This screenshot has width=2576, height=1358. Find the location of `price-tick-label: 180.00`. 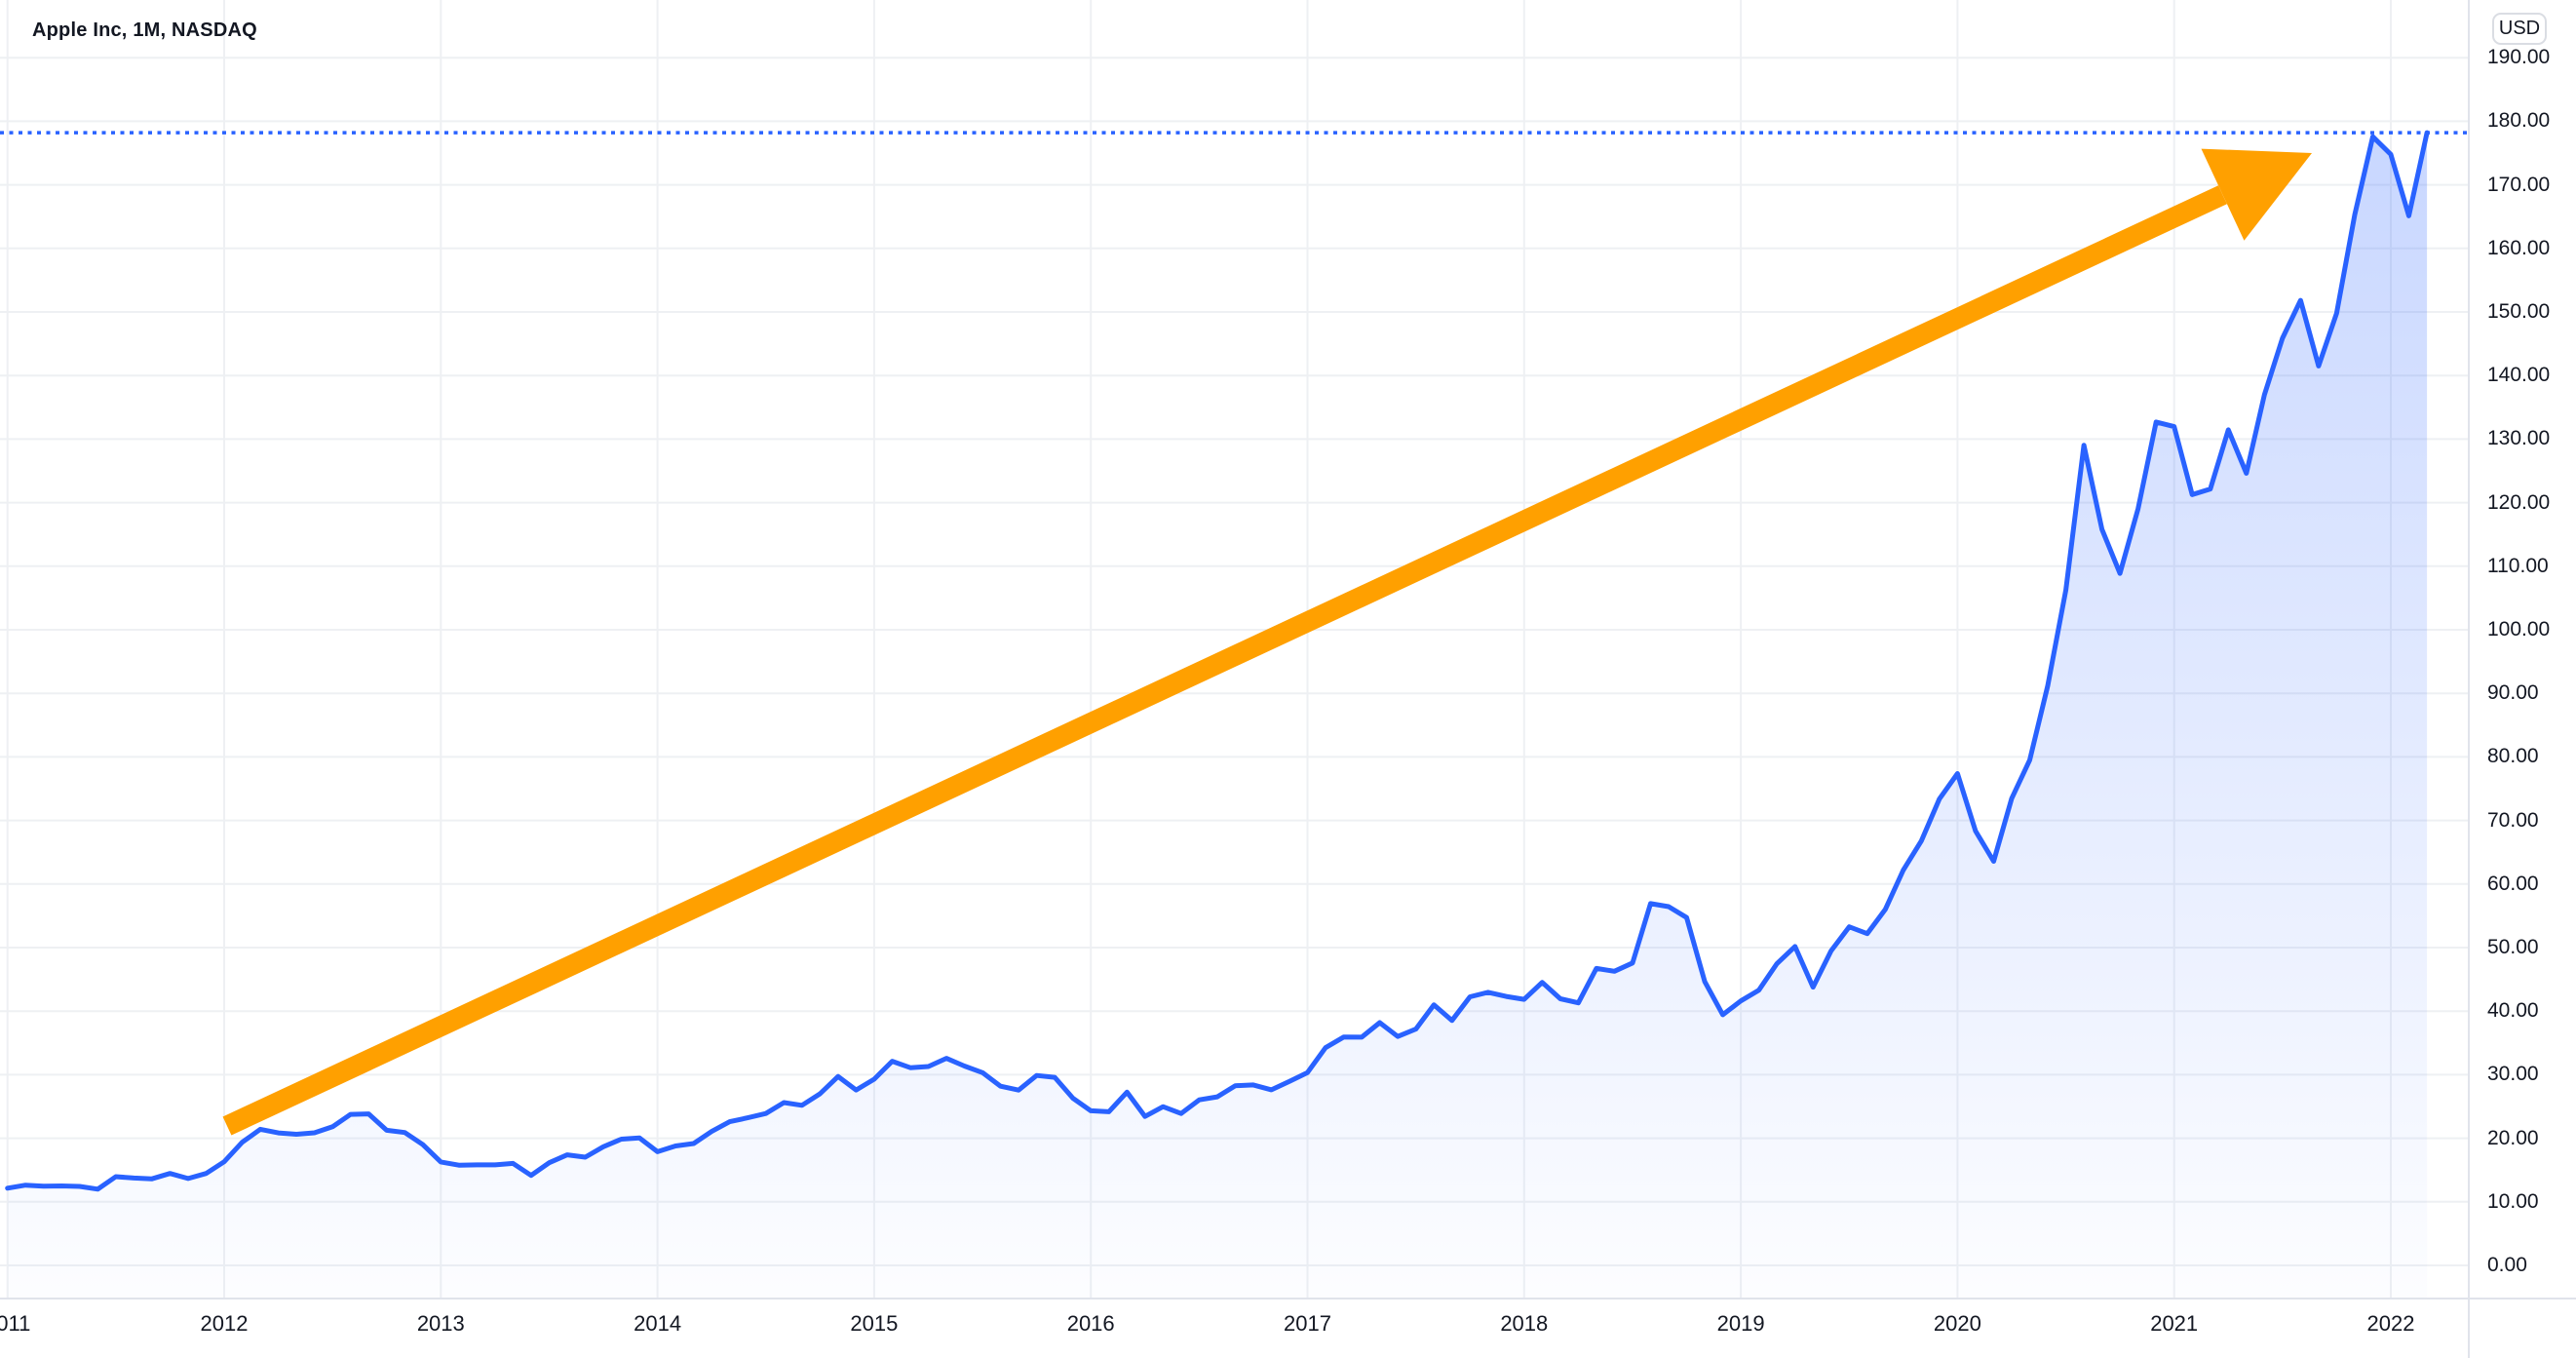

price-tick-label: 180.00 is located at coordinates (2519, 121).